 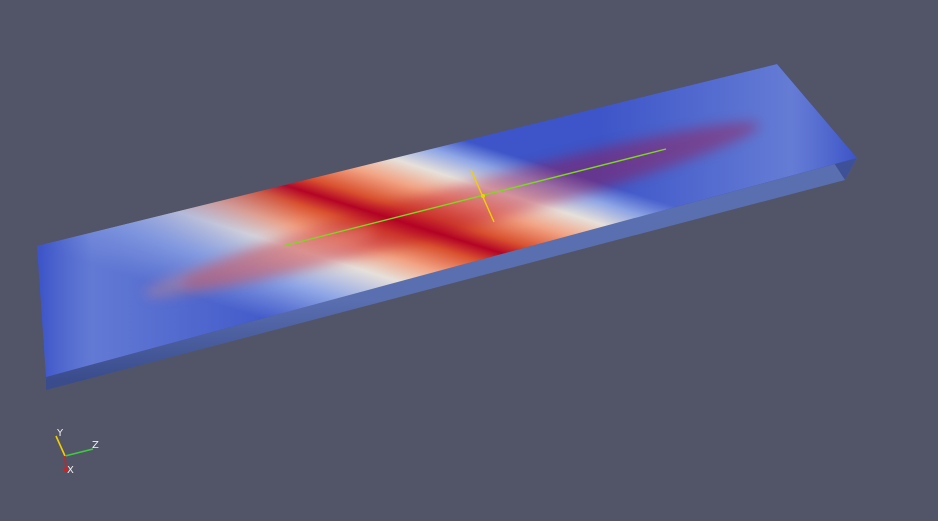 What do you see at coordinates (70, 470) in the screenshot?
I see `x-axis-label: X` at bounding box center [70, 470].